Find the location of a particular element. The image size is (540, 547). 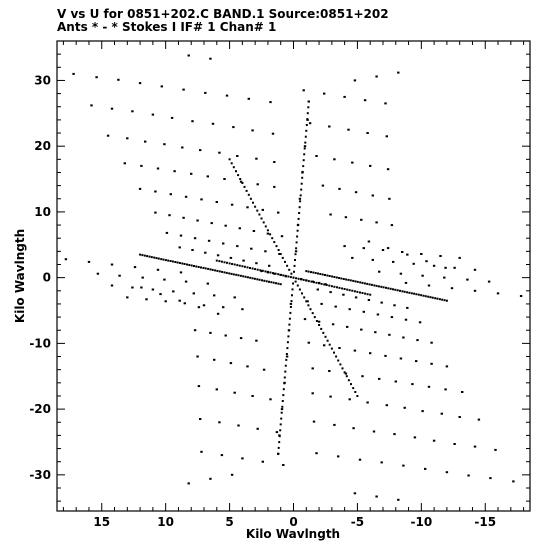

y-tick-label: 0 is located at coordinates (47, 278).